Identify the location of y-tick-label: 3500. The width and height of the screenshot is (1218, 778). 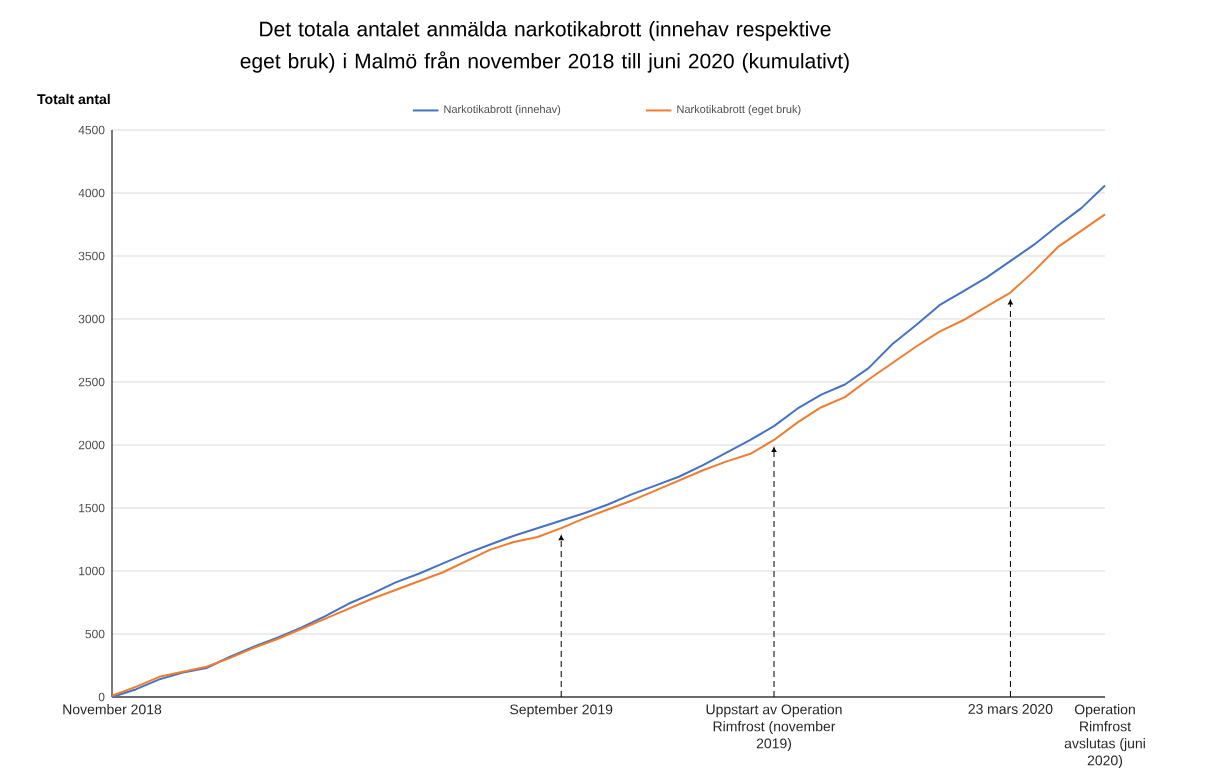
(91, 256).